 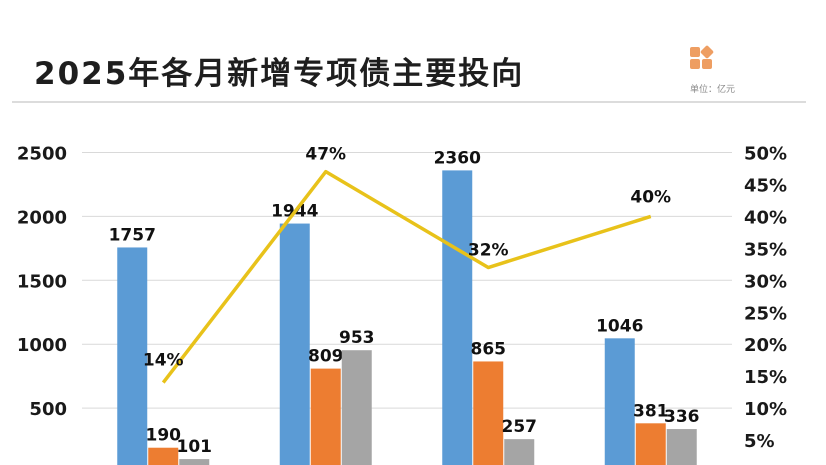 What do you see at coordinates (195, 447) in the screenshot?
I see `bar-data-label: 101` at bounding box center [195, 447].